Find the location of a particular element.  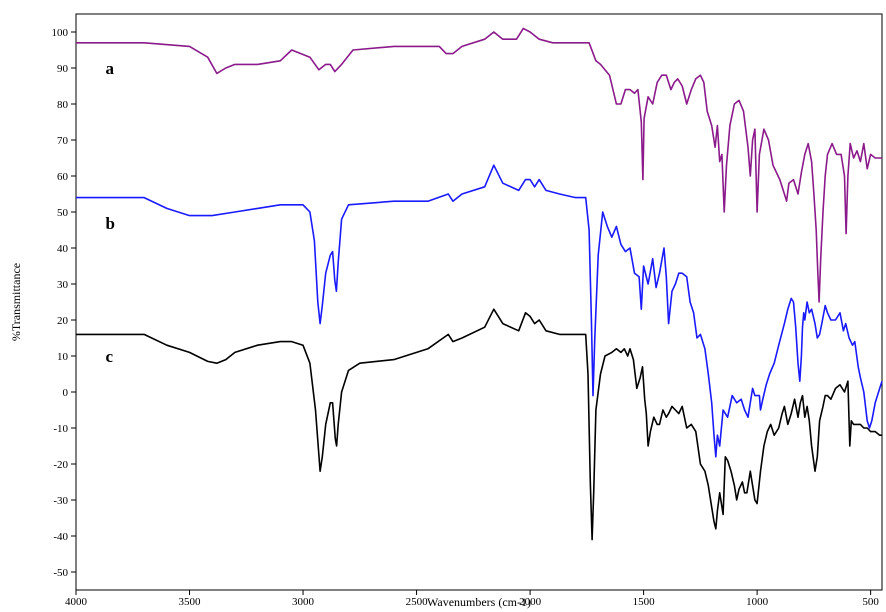

x-tick-label: 2500 is located at coordinates (417, 602).